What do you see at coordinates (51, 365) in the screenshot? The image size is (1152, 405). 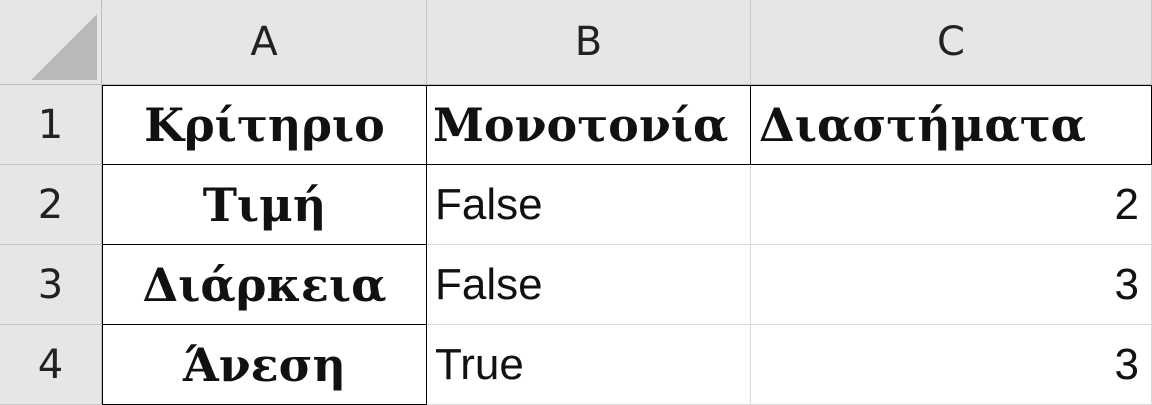 I see `row-header-4: 4` at bounding box center [51, 365].